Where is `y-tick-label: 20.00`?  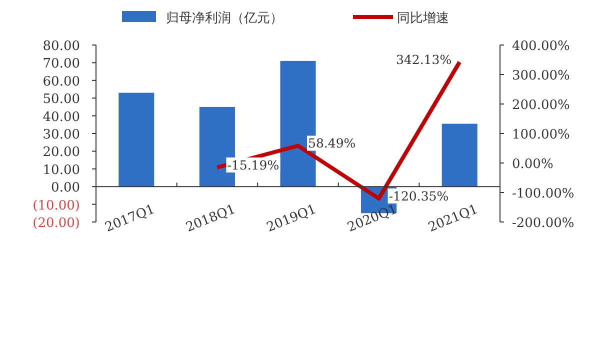 y-tick-label: 20.00 is located at coordinates (61, 152).